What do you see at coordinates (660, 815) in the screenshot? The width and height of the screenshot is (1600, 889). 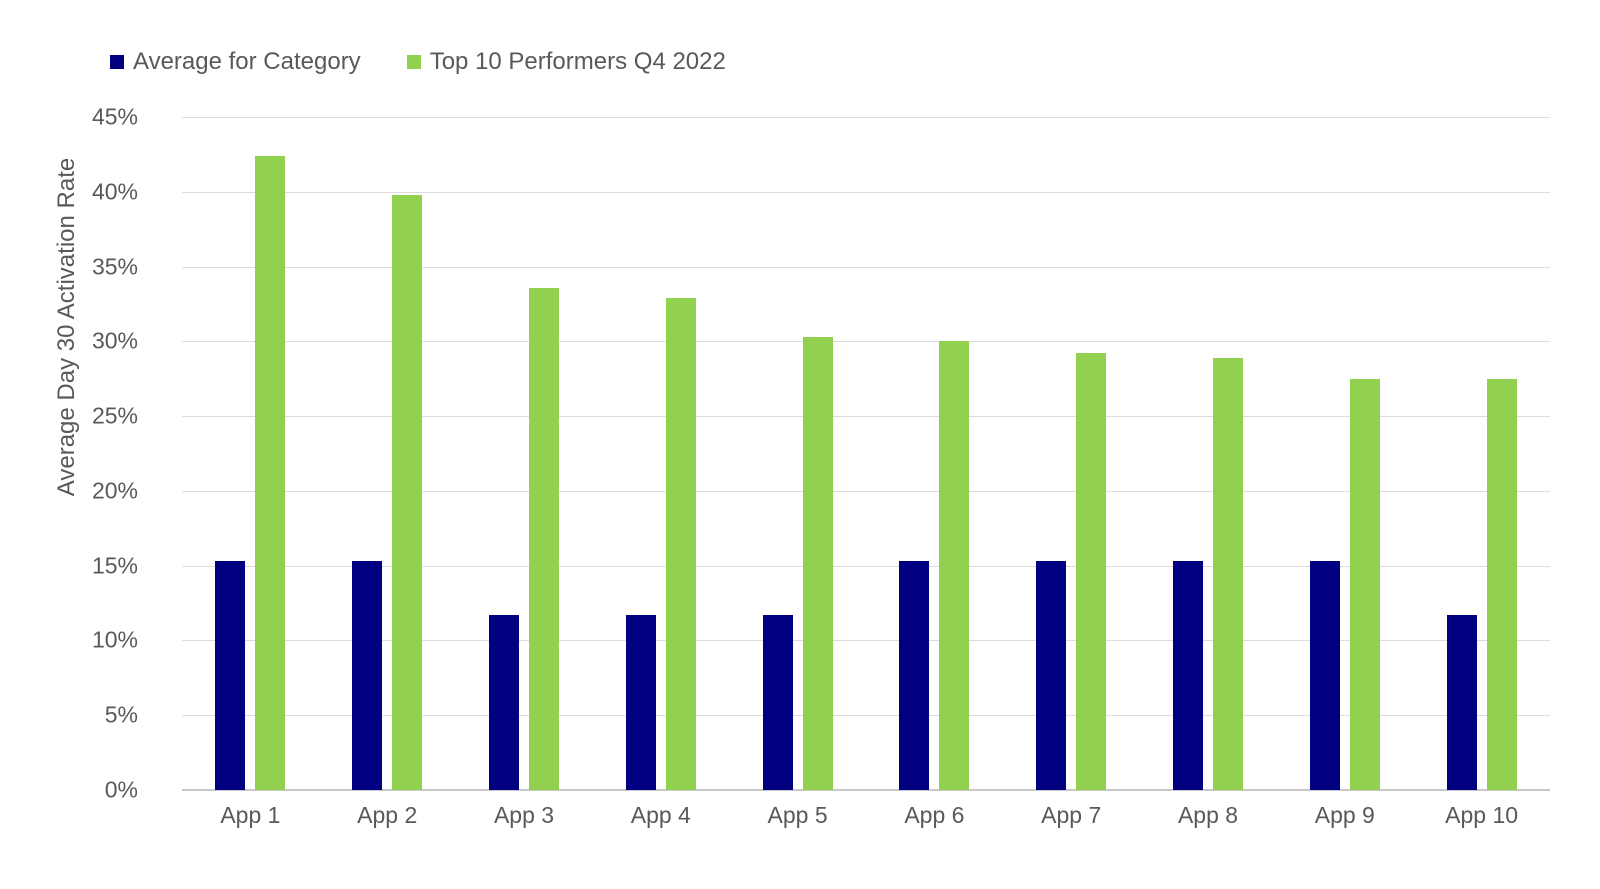 I see `x-tick-label-app-4: App 4` at bounding box center [660, 815].